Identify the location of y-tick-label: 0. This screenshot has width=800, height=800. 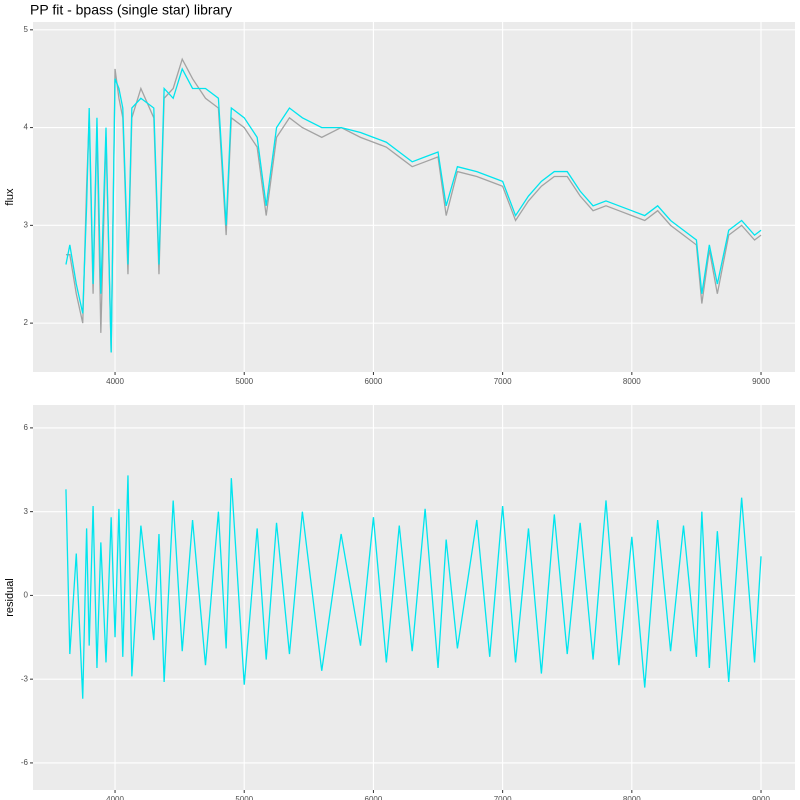
(26, 595).